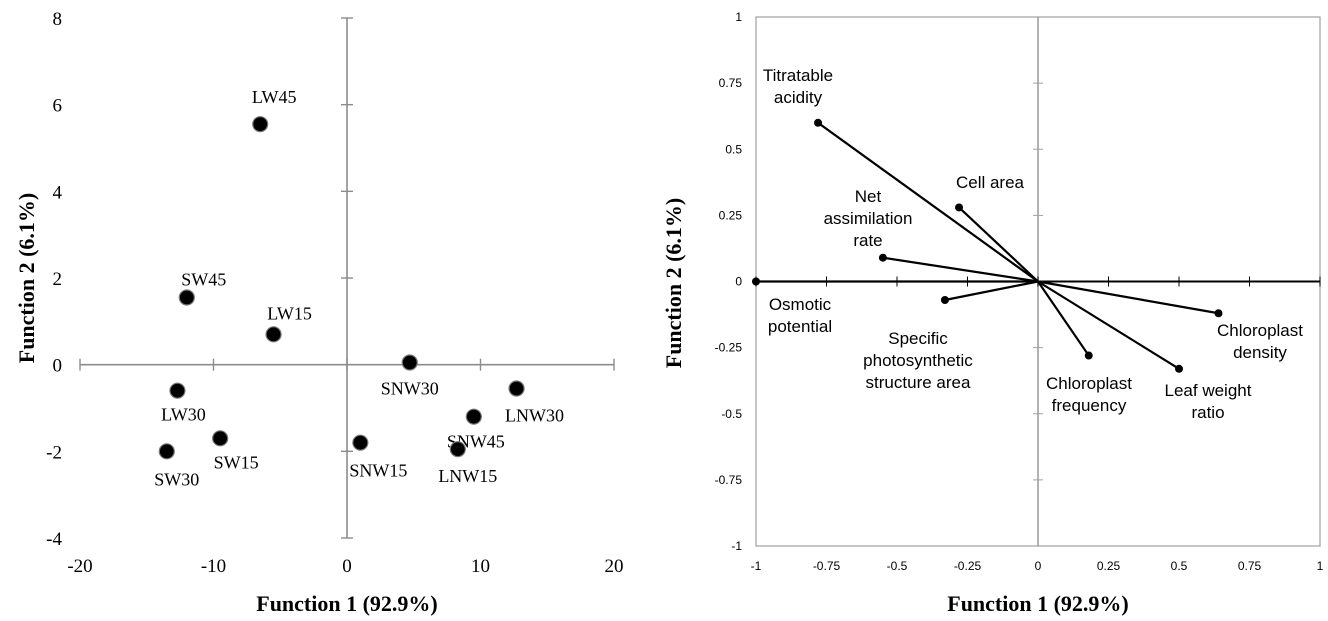  What do you see at coordinates (733, 149) in the screenshot?
I see `y-tick-label: 0.5` at bounding box center [733, 149].